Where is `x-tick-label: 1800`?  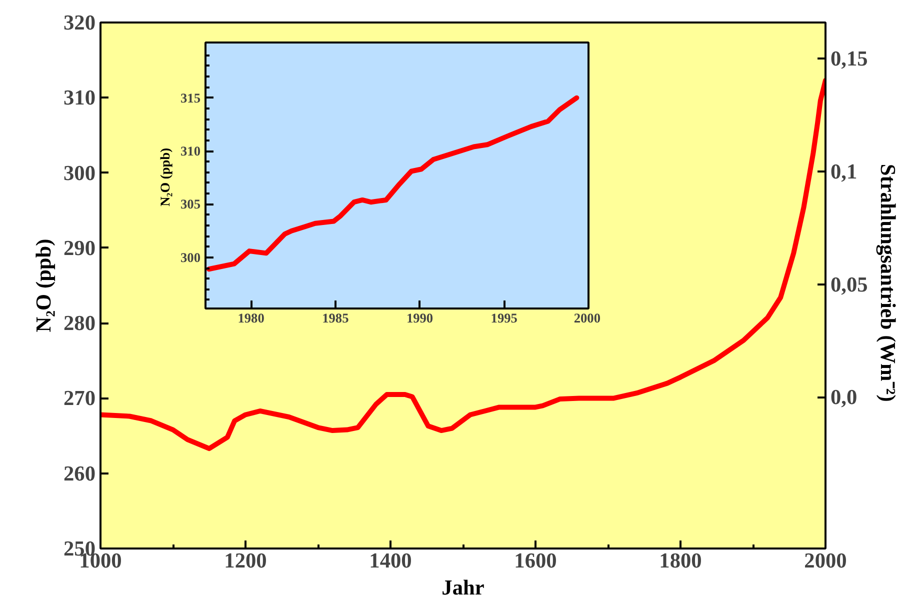 x-tick-label: 1800 is located at coordinates (680, 560).